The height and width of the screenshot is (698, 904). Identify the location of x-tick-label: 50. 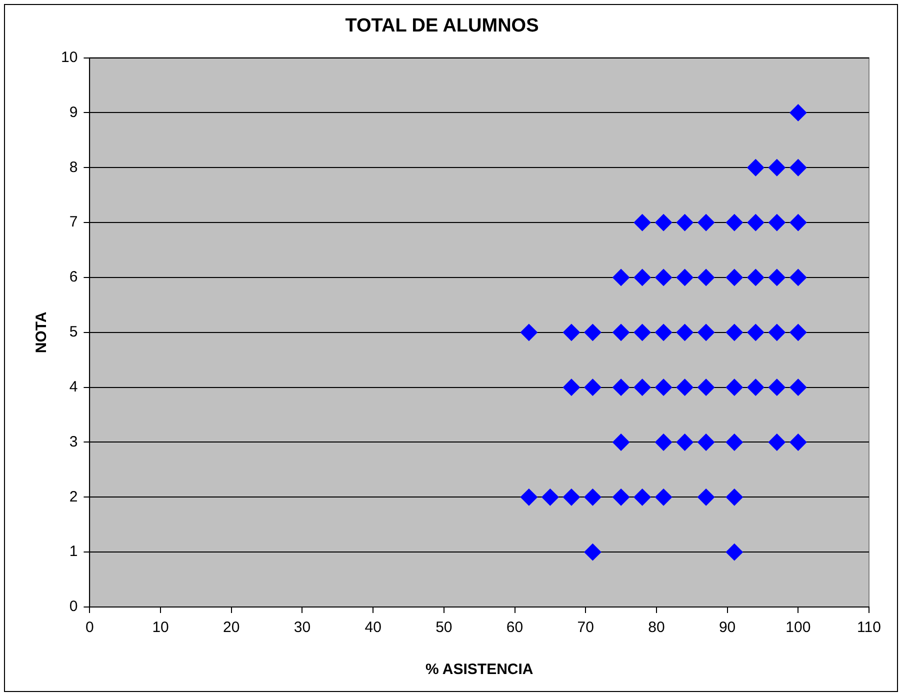
(444, 627).